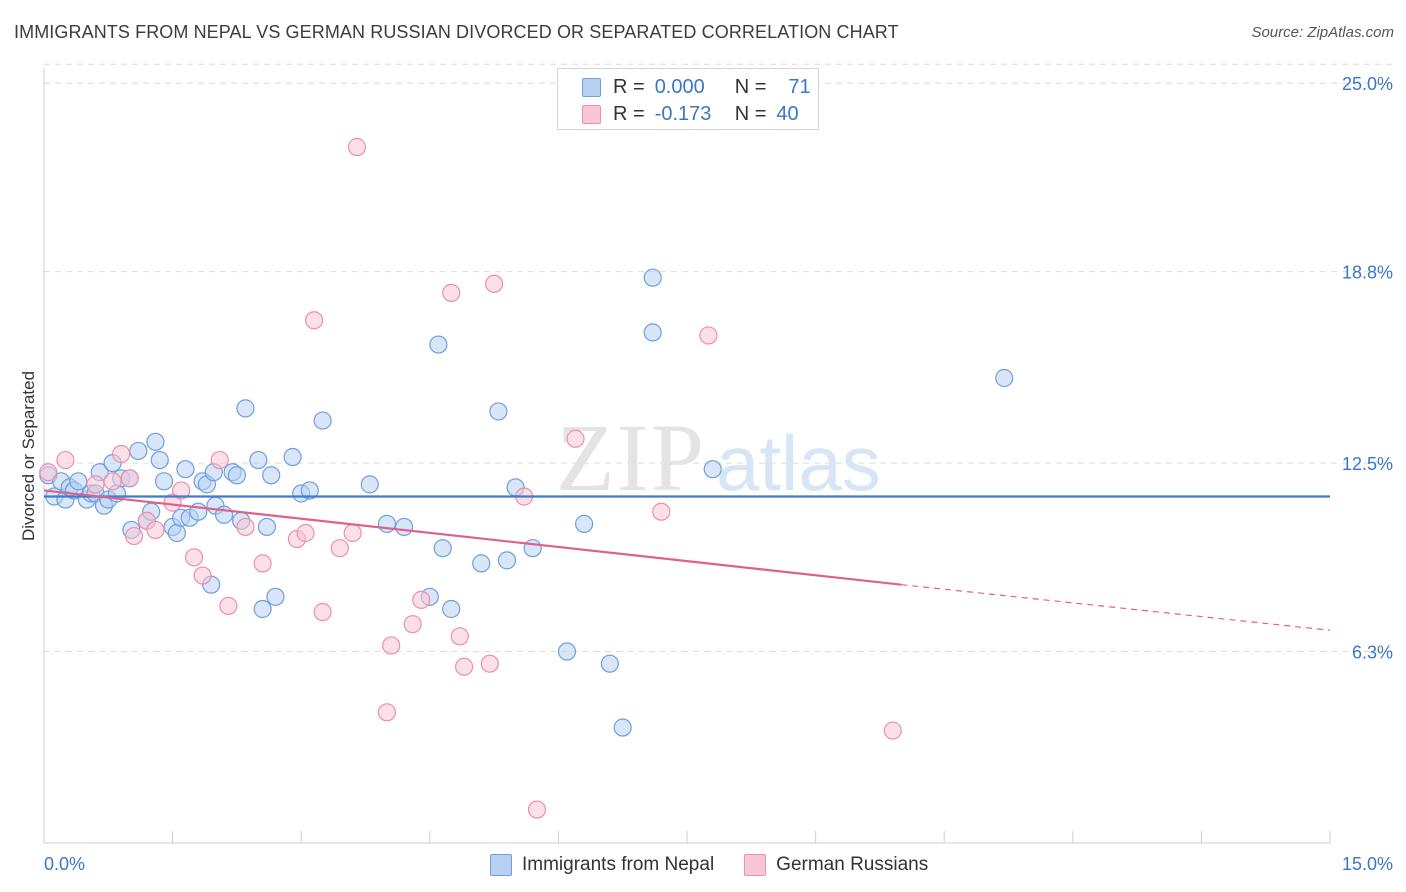 The image size is (1406, 892). Describe the element at coordinates (852, 864) in the screenshot. I see `legend-label: German Russians` at that location.